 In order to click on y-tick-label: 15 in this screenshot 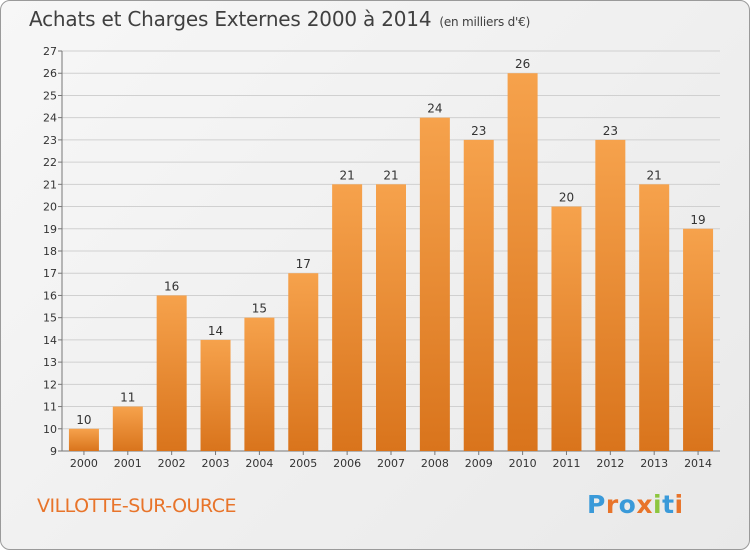, I will do `click(50, 318)`.